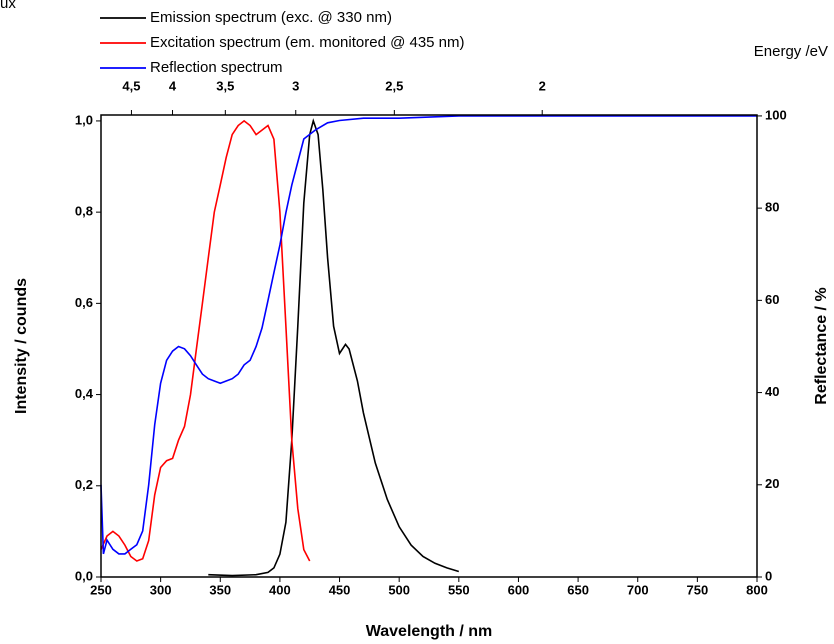 This screenshot has width=834, height=644. I want to click on y-tick-label: 0,4, so click(84, 393).